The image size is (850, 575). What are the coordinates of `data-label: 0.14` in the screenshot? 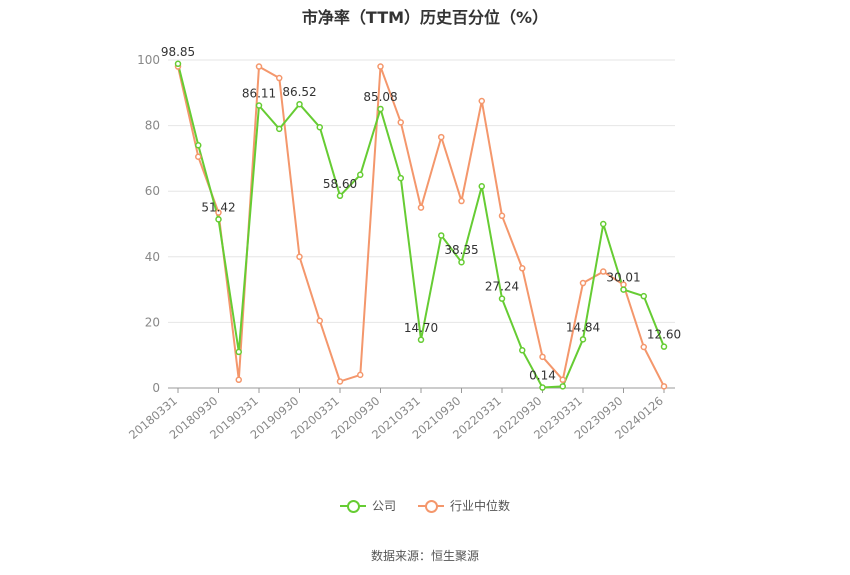 It's located at (542, 376).